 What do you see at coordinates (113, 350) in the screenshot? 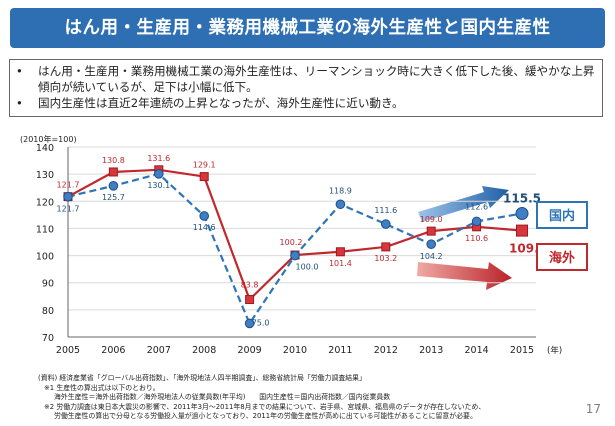
I see `x-tick-label: 2006` at bounding box center [113, 350].